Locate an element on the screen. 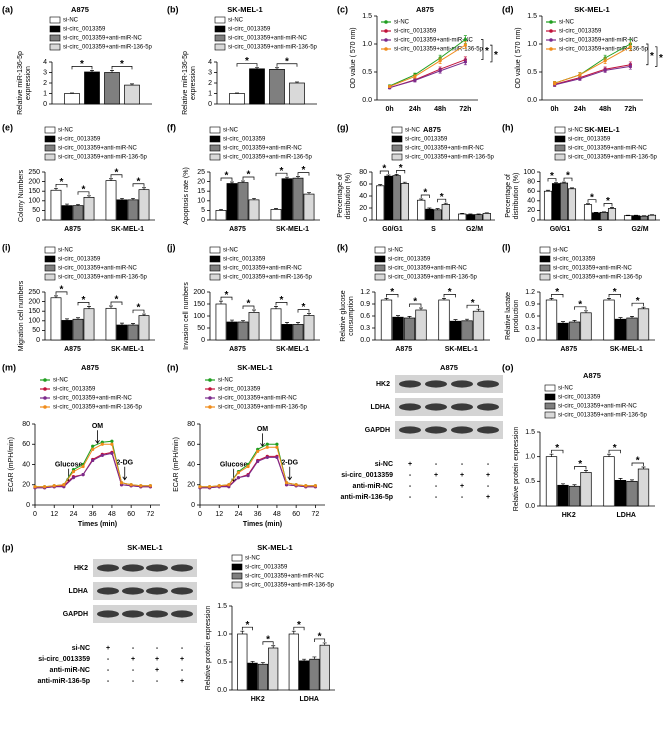  y-axis-label: ECAR (mPH/min) is located at coordinates (11, 464).